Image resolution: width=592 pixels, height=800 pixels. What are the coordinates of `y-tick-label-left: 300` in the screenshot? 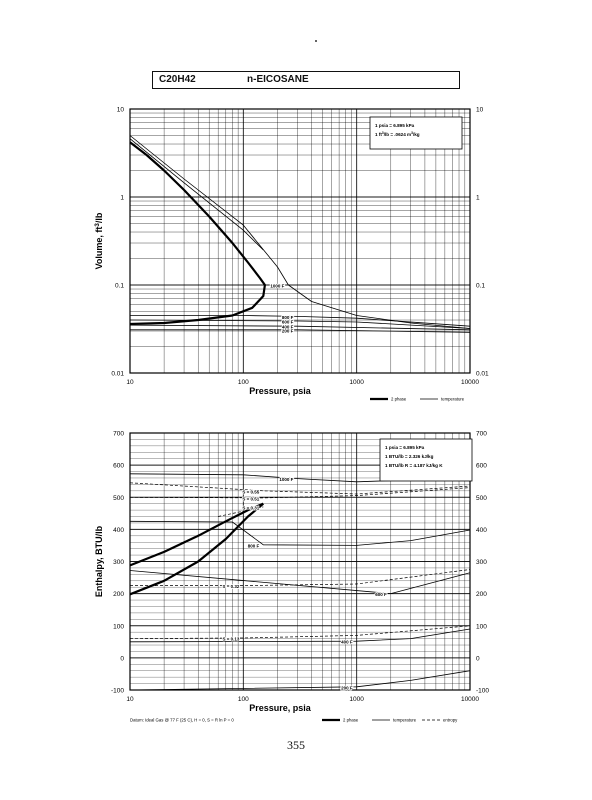 It's located at (118, 562).